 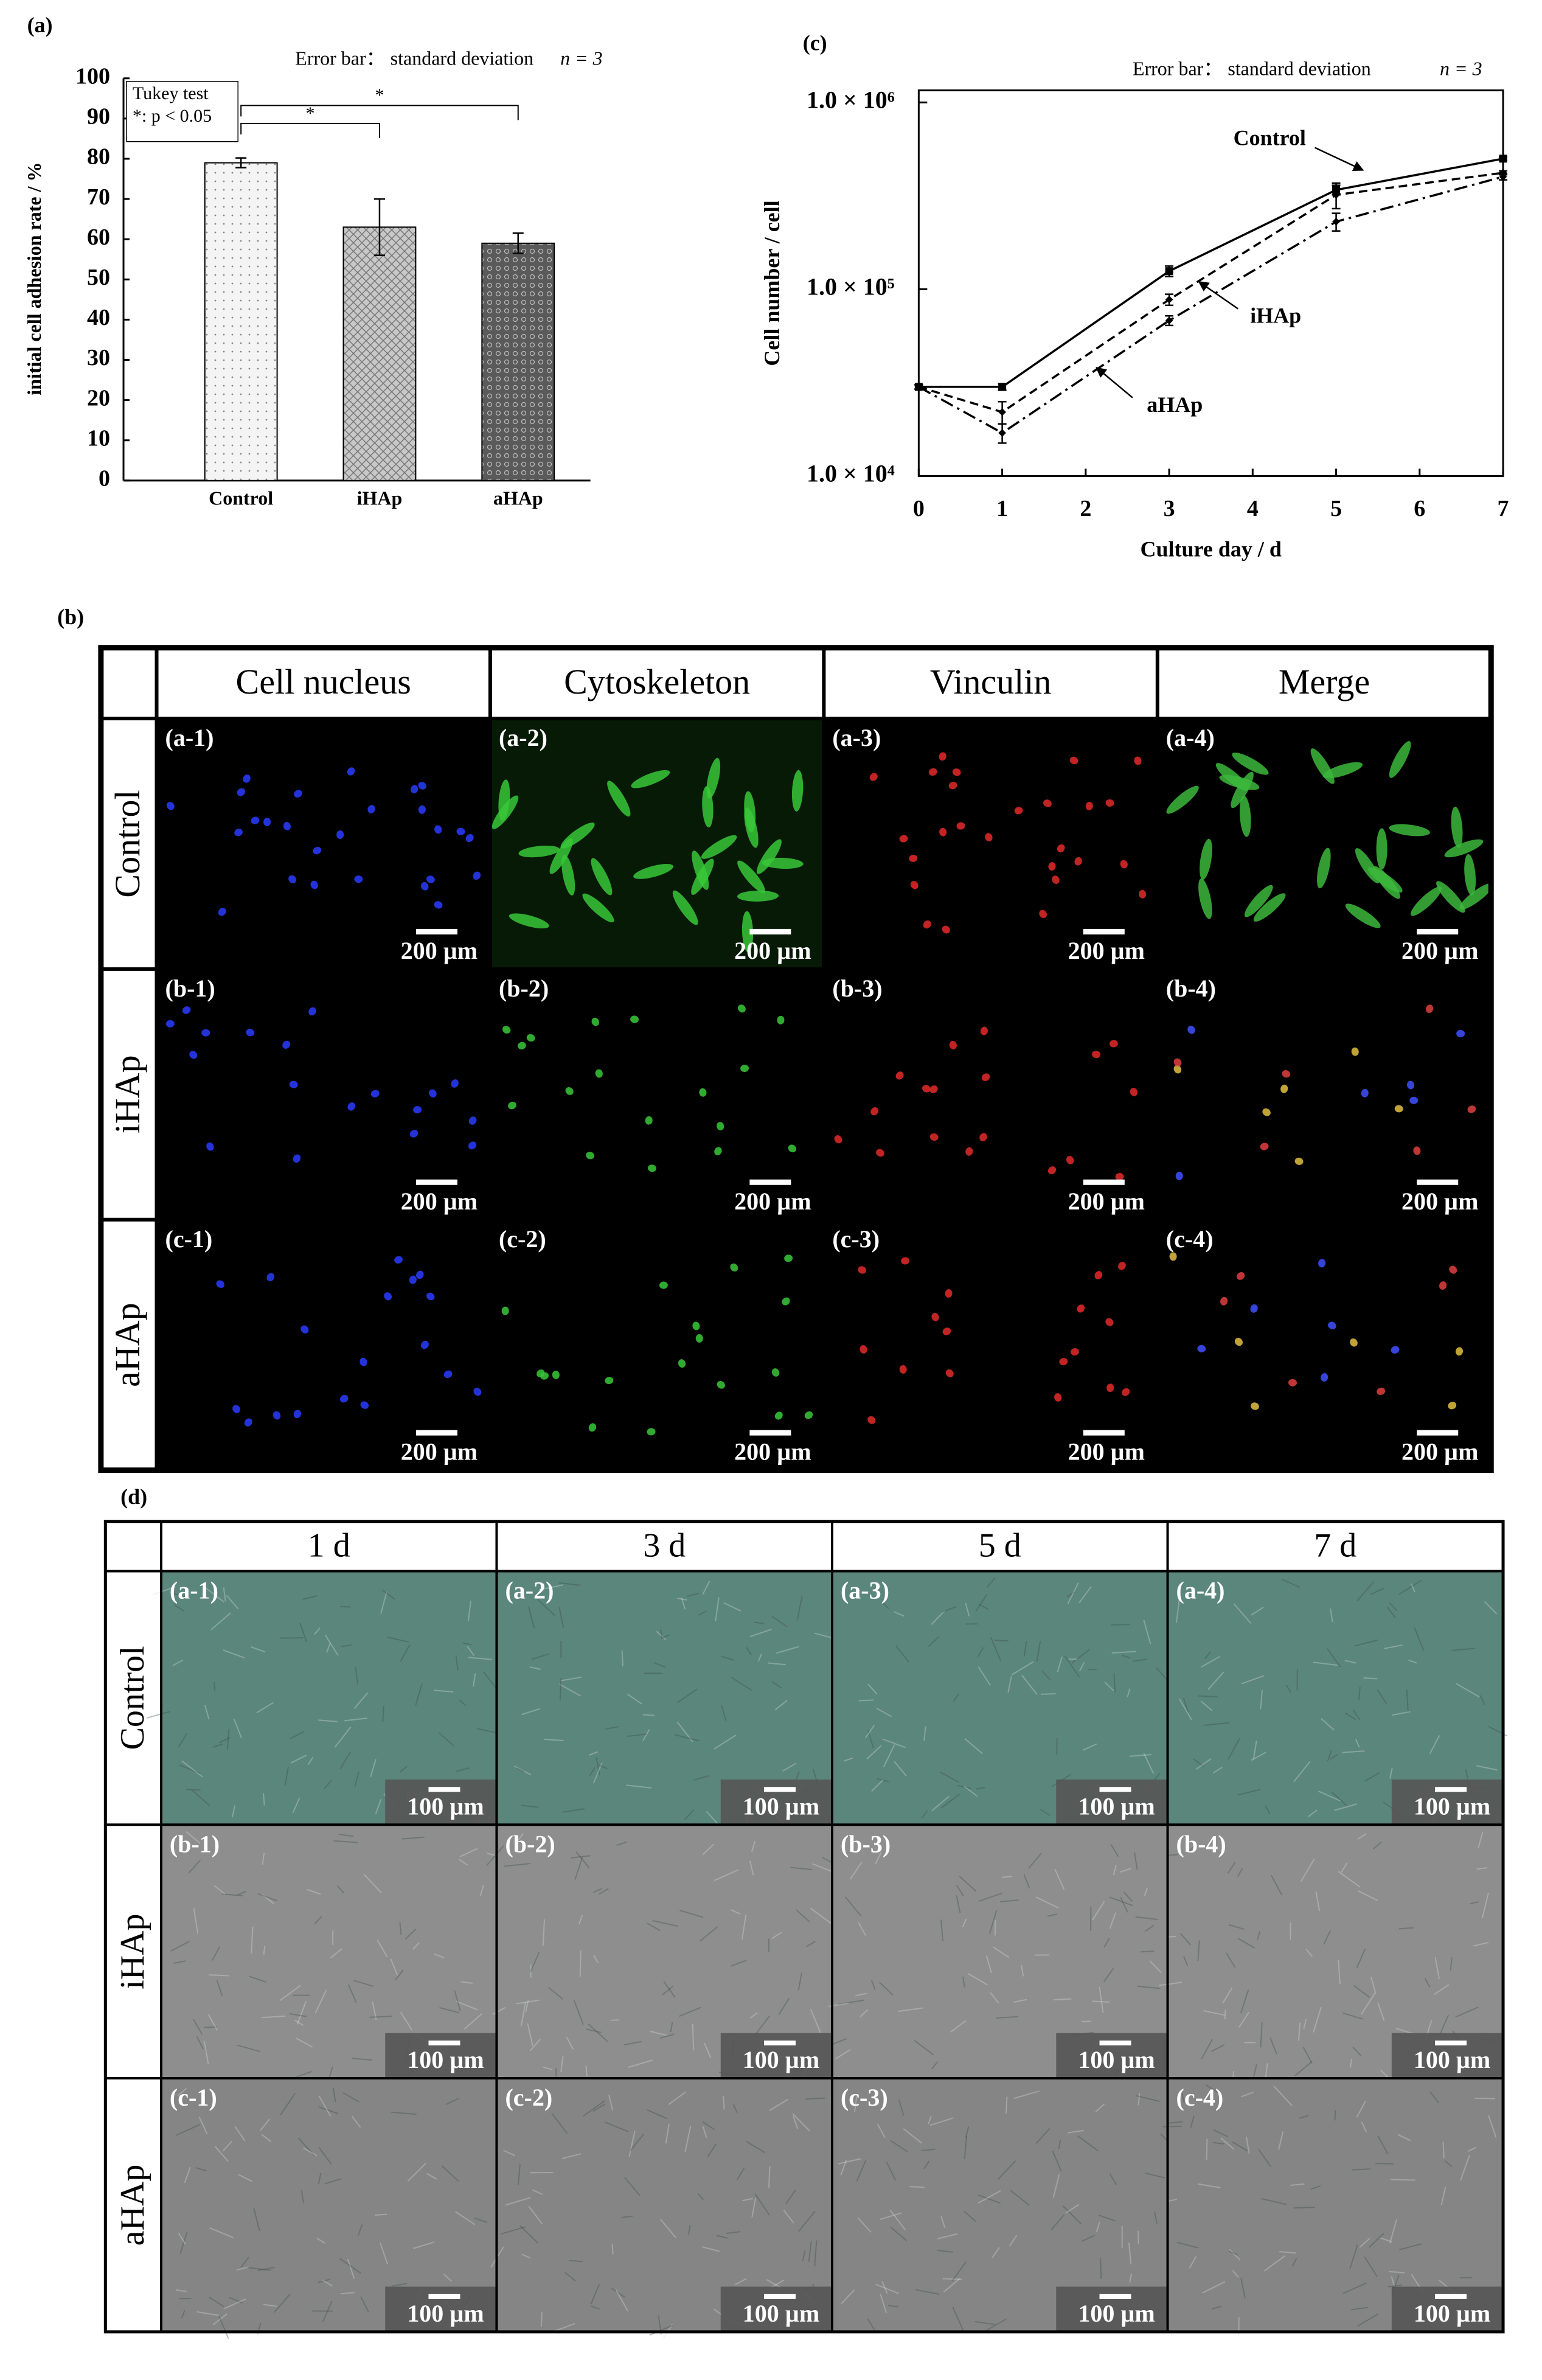 I want to click on y-tick-label: 1.0 × 10⁴, so click(x=851, y=473).